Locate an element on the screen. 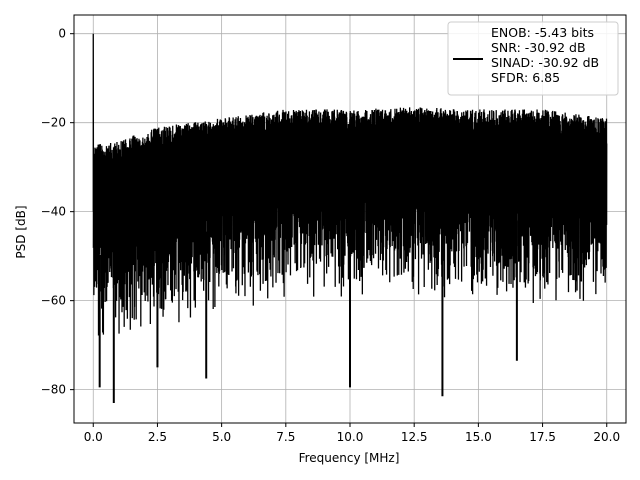  y-axis-ticks: 0 −20 −40 −60 −80 is located at coordinates (57, 212).